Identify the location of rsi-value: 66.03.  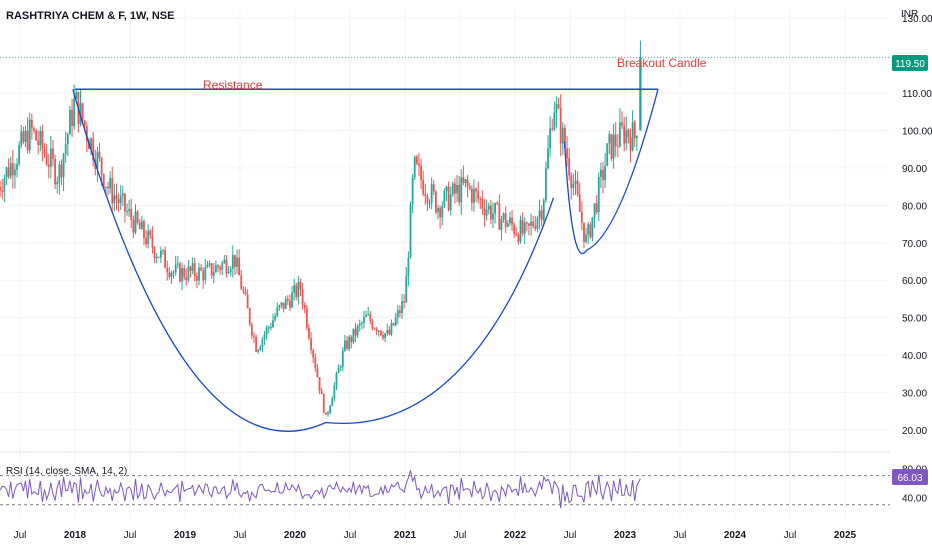
(909, 478).